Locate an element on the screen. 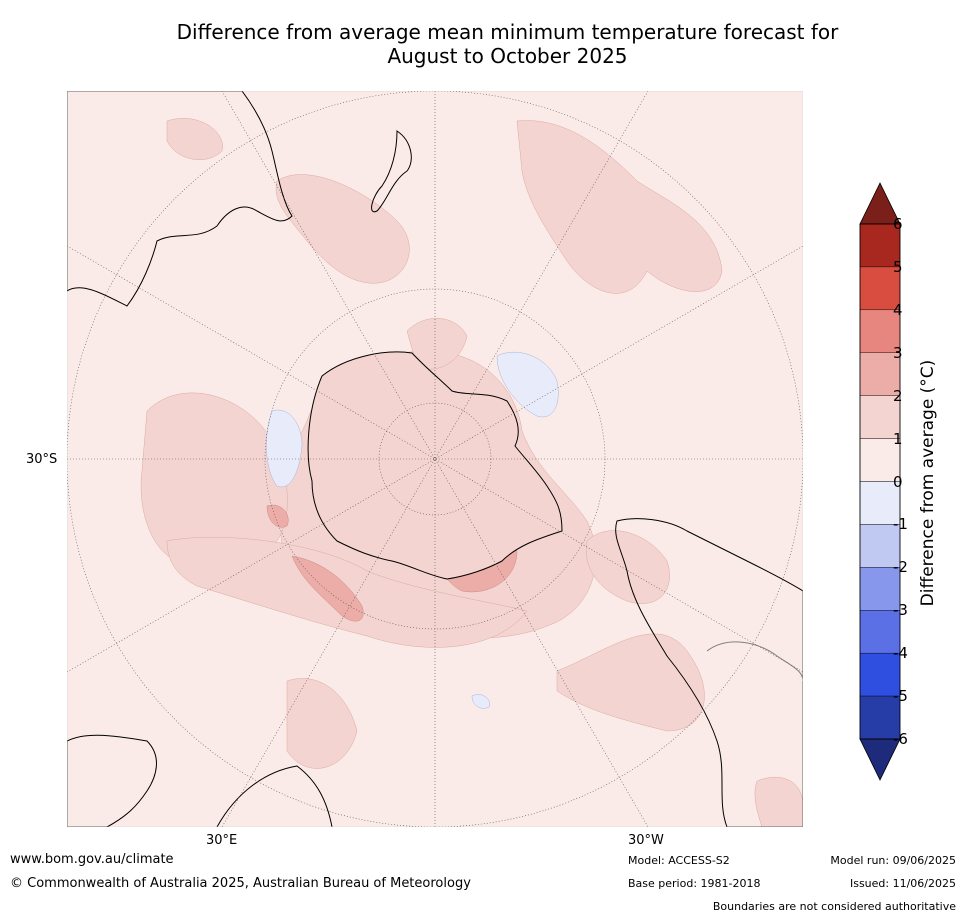 The image size is (965, 919). colorbar-tick-label: 5 is located at coordinates (898, 266).